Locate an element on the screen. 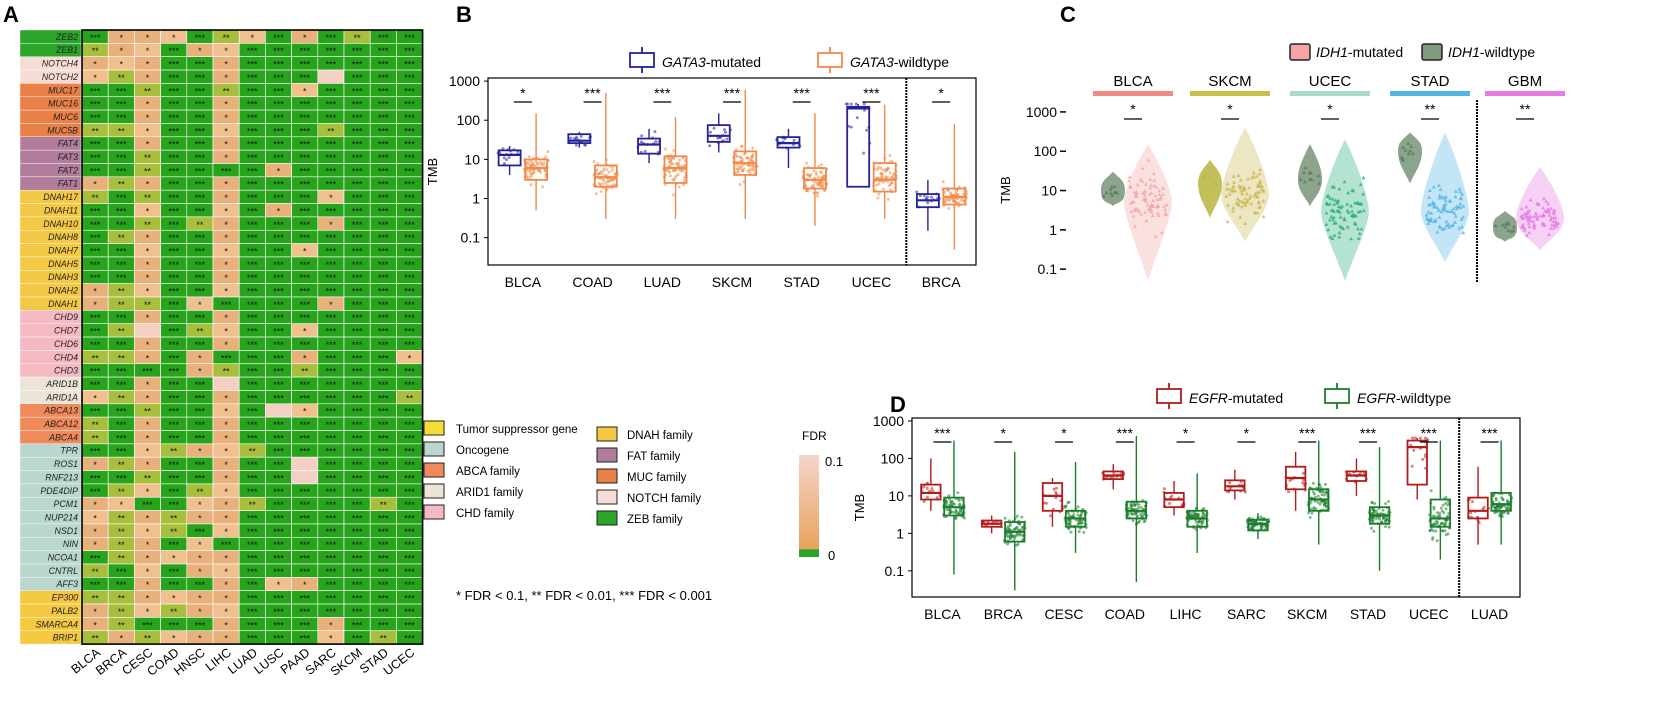  y-tick-label: 100 is located at coordinates (469, 120).